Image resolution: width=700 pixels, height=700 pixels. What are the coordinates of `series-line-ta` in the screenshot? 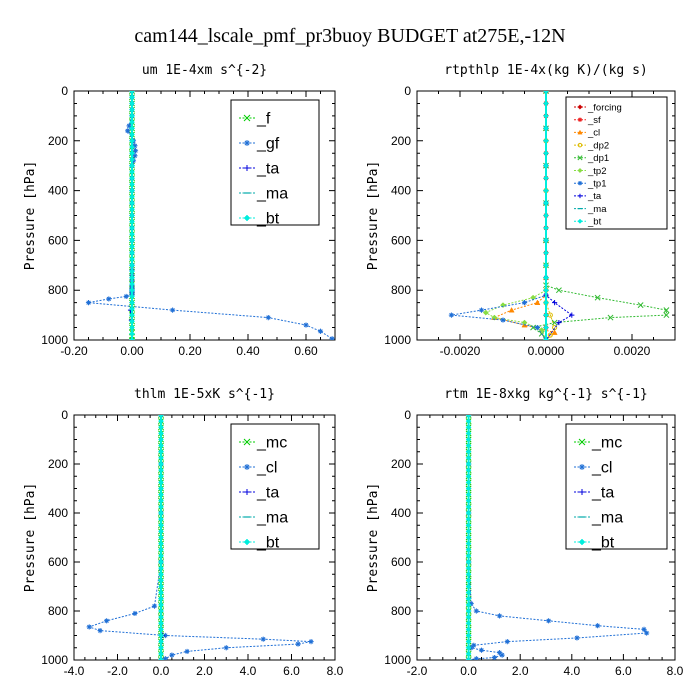 It's located at (559, 215).